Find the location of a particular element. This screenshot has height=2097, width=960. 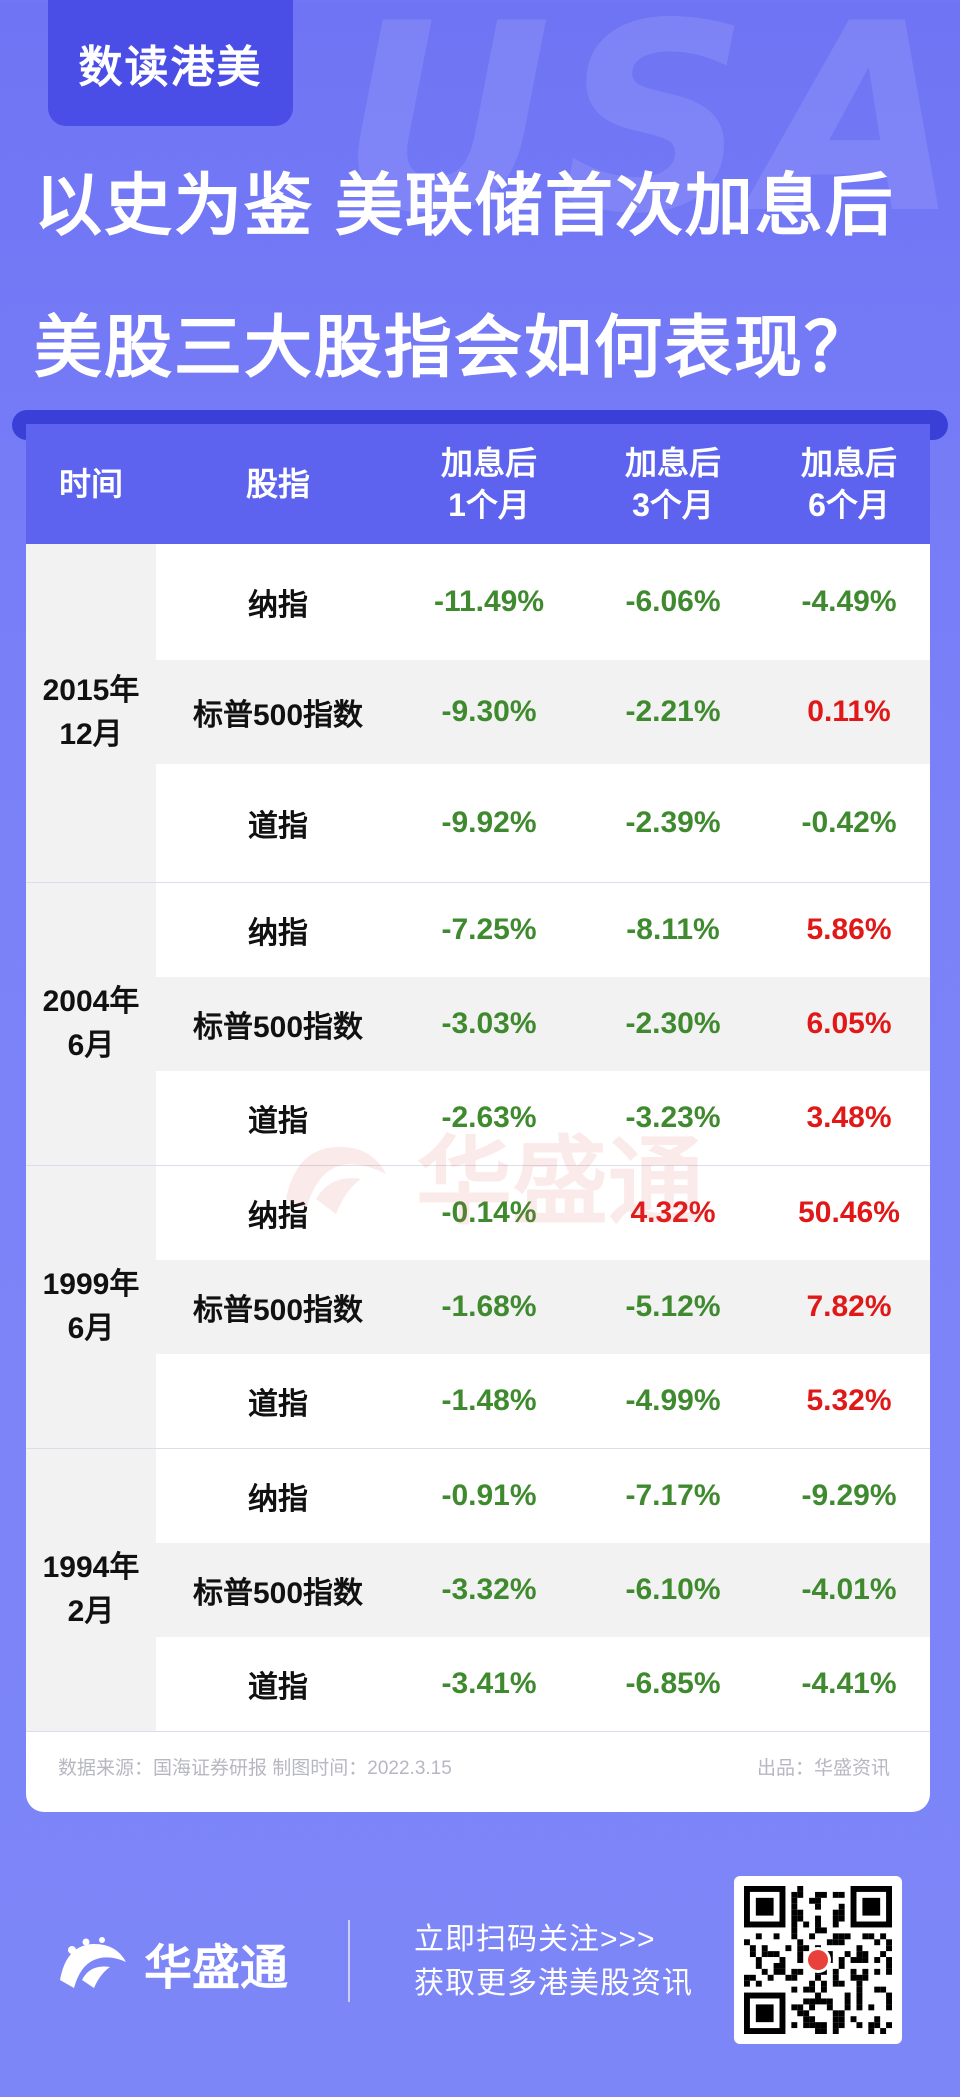

return-m6: -4.49% is located at coordinates (849, 601).